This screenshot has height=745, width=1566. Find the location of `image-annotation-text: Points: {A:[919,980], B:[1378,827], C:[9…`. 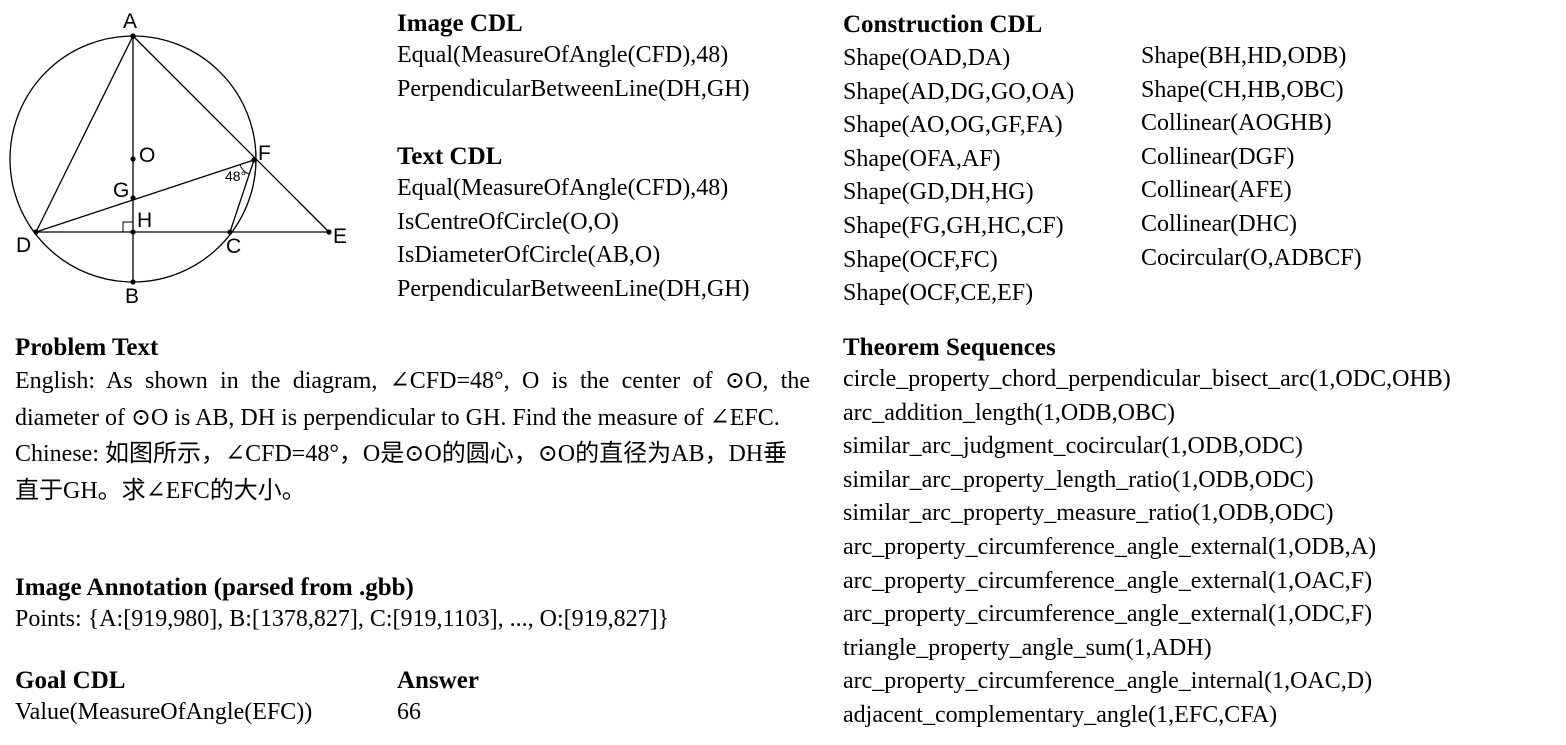

image-annotation-text: Points: {A:[919,980], B:[1378,827], C:[9… is located at coordinates (342, 619).